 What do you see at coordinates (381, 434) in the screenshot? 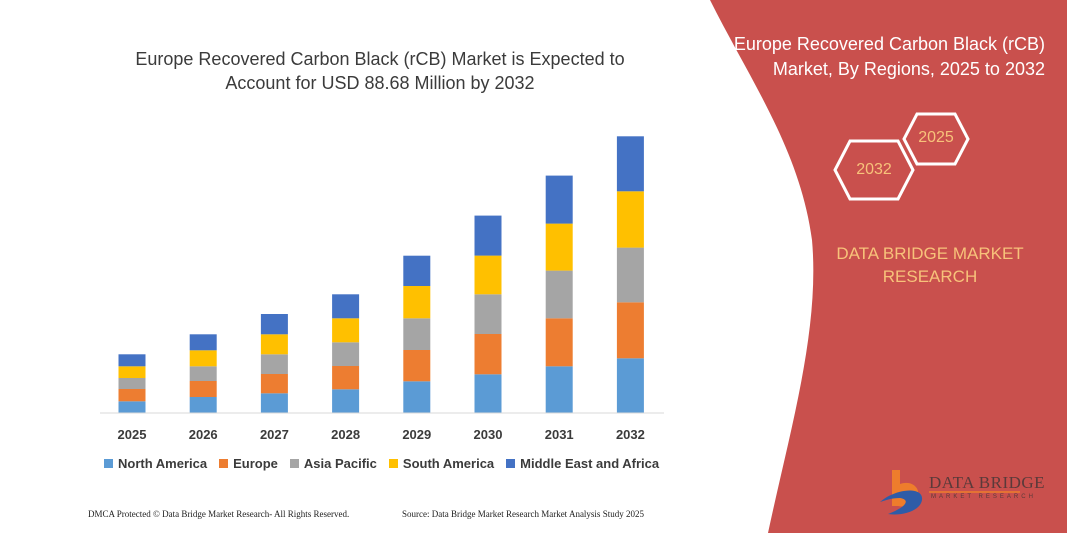
I see `x-tick-labels: 2025 2026 2027 2028 2029 2030 2031 2032` at bounding box center [381, 434].